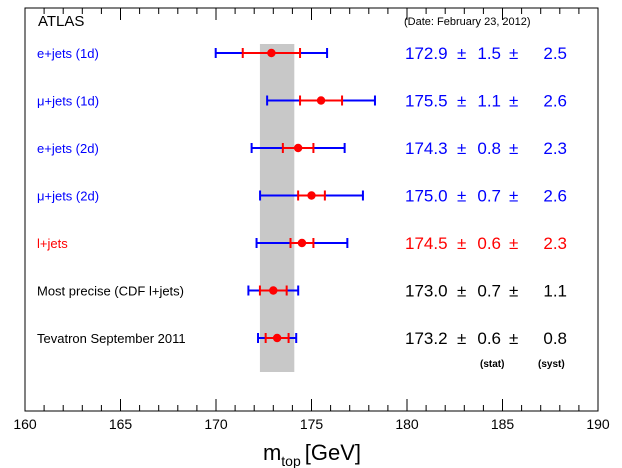 The height and width of the screenshot is (468, 622). I want to click on value-text: 174.3, so click(426, 148).